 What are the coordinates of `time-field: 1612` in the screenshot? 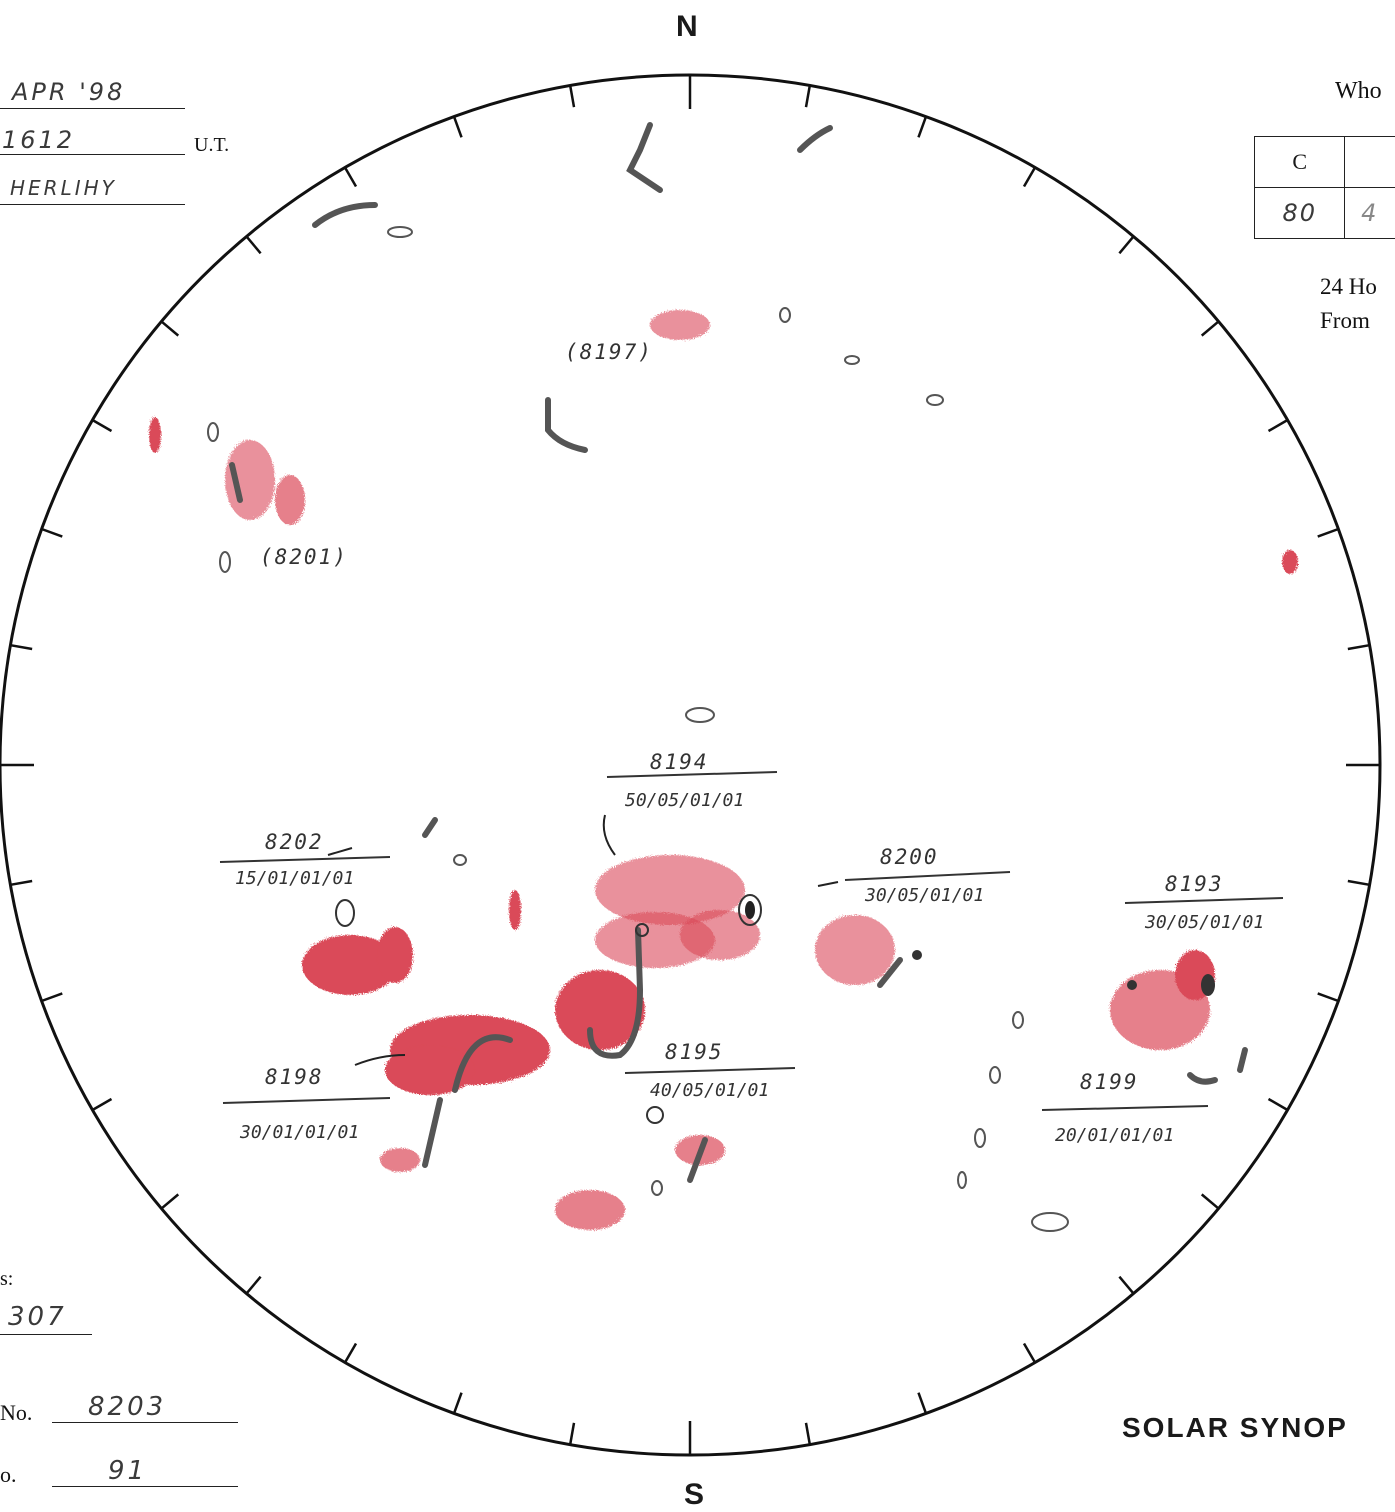 It's located at (92, 140).